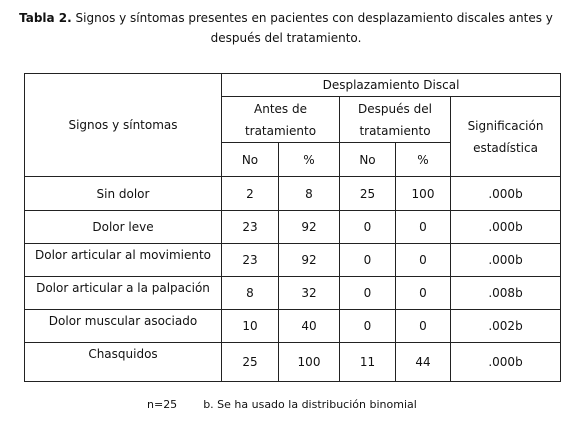  Describe the element at coordinates (310, 404) in the screenshot. I see `footnote-note: b. Se ha usado la distribución binomial` at that location.